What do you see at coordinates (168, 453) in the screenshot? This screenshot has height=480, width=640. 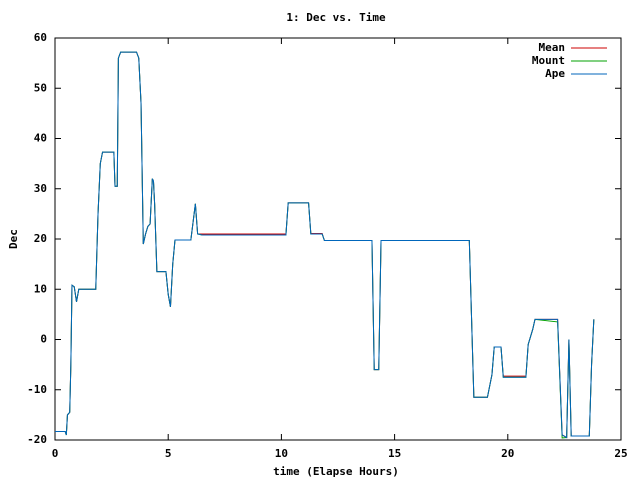 I see `x-tick-label: 5` at bounding box center [168, 453].